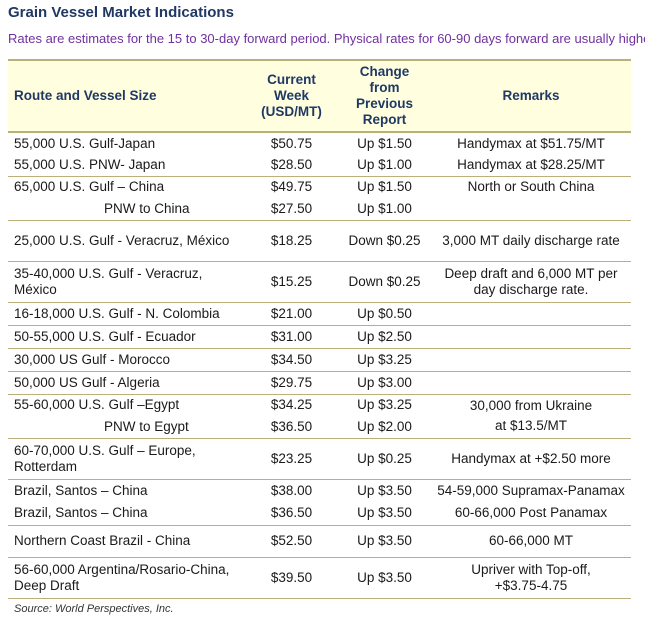 The height and width of the screenshot is (625, 645). Describe the element at coordinates (291, 241) in the screenshot. I see `rate-cell: $18.25` at that location.